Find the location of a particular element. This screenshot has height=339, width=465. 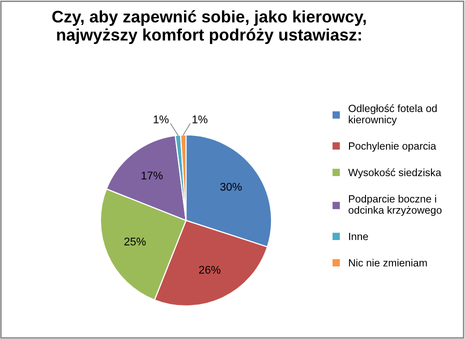

legend-label: Inne is located at coordinates (358, 236).